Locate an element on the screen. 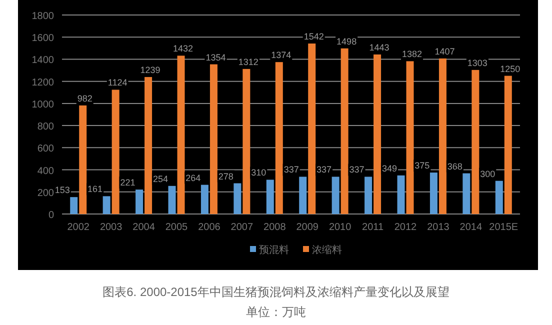 The height and width of the screenshot is (325, 552). data-label: 254 is located at coordinates (160, 179).